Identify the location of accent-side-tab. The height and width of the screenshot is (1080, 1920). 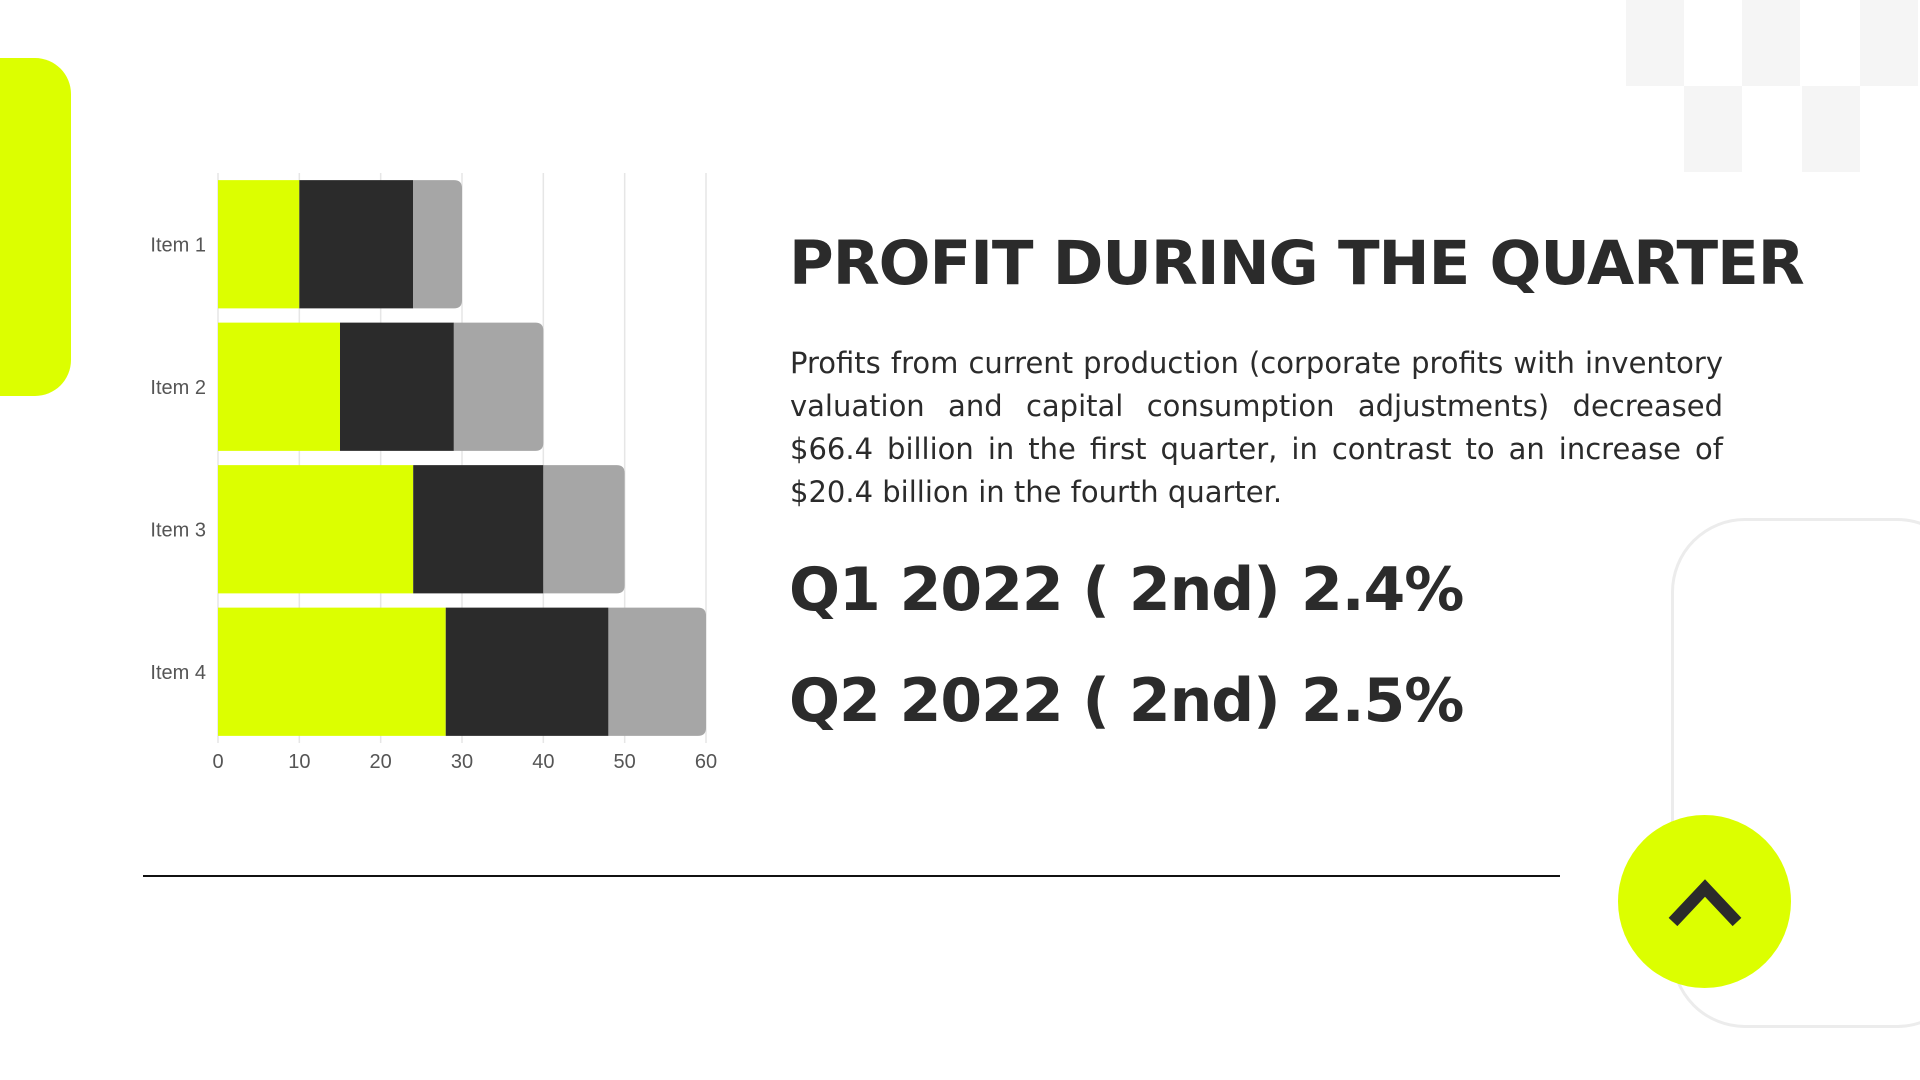
(35, 227).